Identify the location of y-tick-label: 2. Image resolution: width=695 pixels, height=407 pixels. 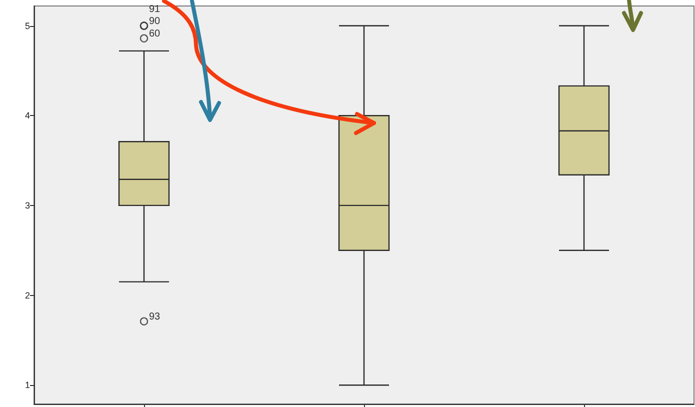
(27, 295).